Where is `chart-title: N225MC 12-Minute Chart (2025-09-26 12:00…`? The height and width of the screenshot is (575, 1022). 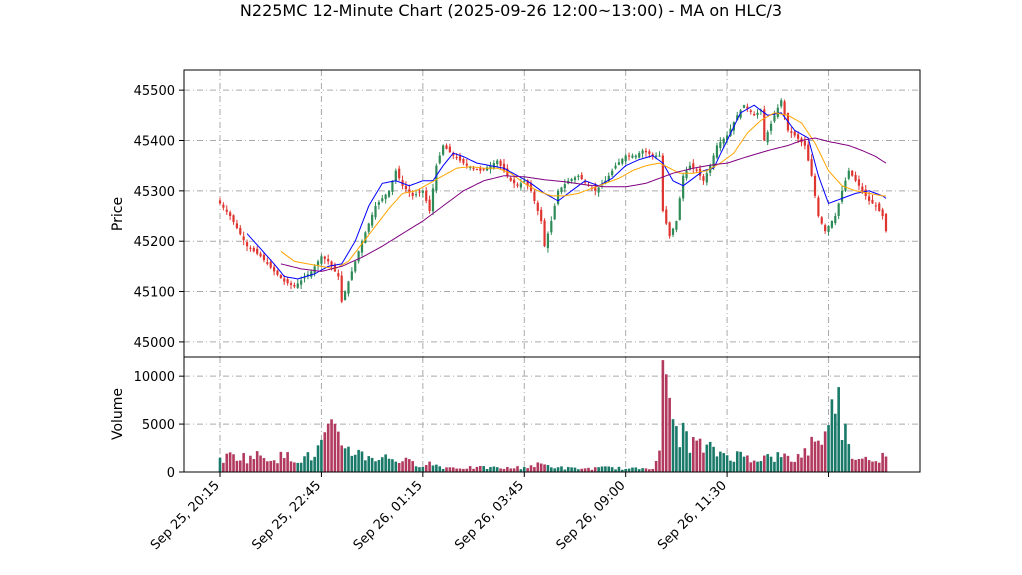
chart-title: N225MC 12-Minute Chart (2025-09-26 12:00… is located at coordinates (511, 10).